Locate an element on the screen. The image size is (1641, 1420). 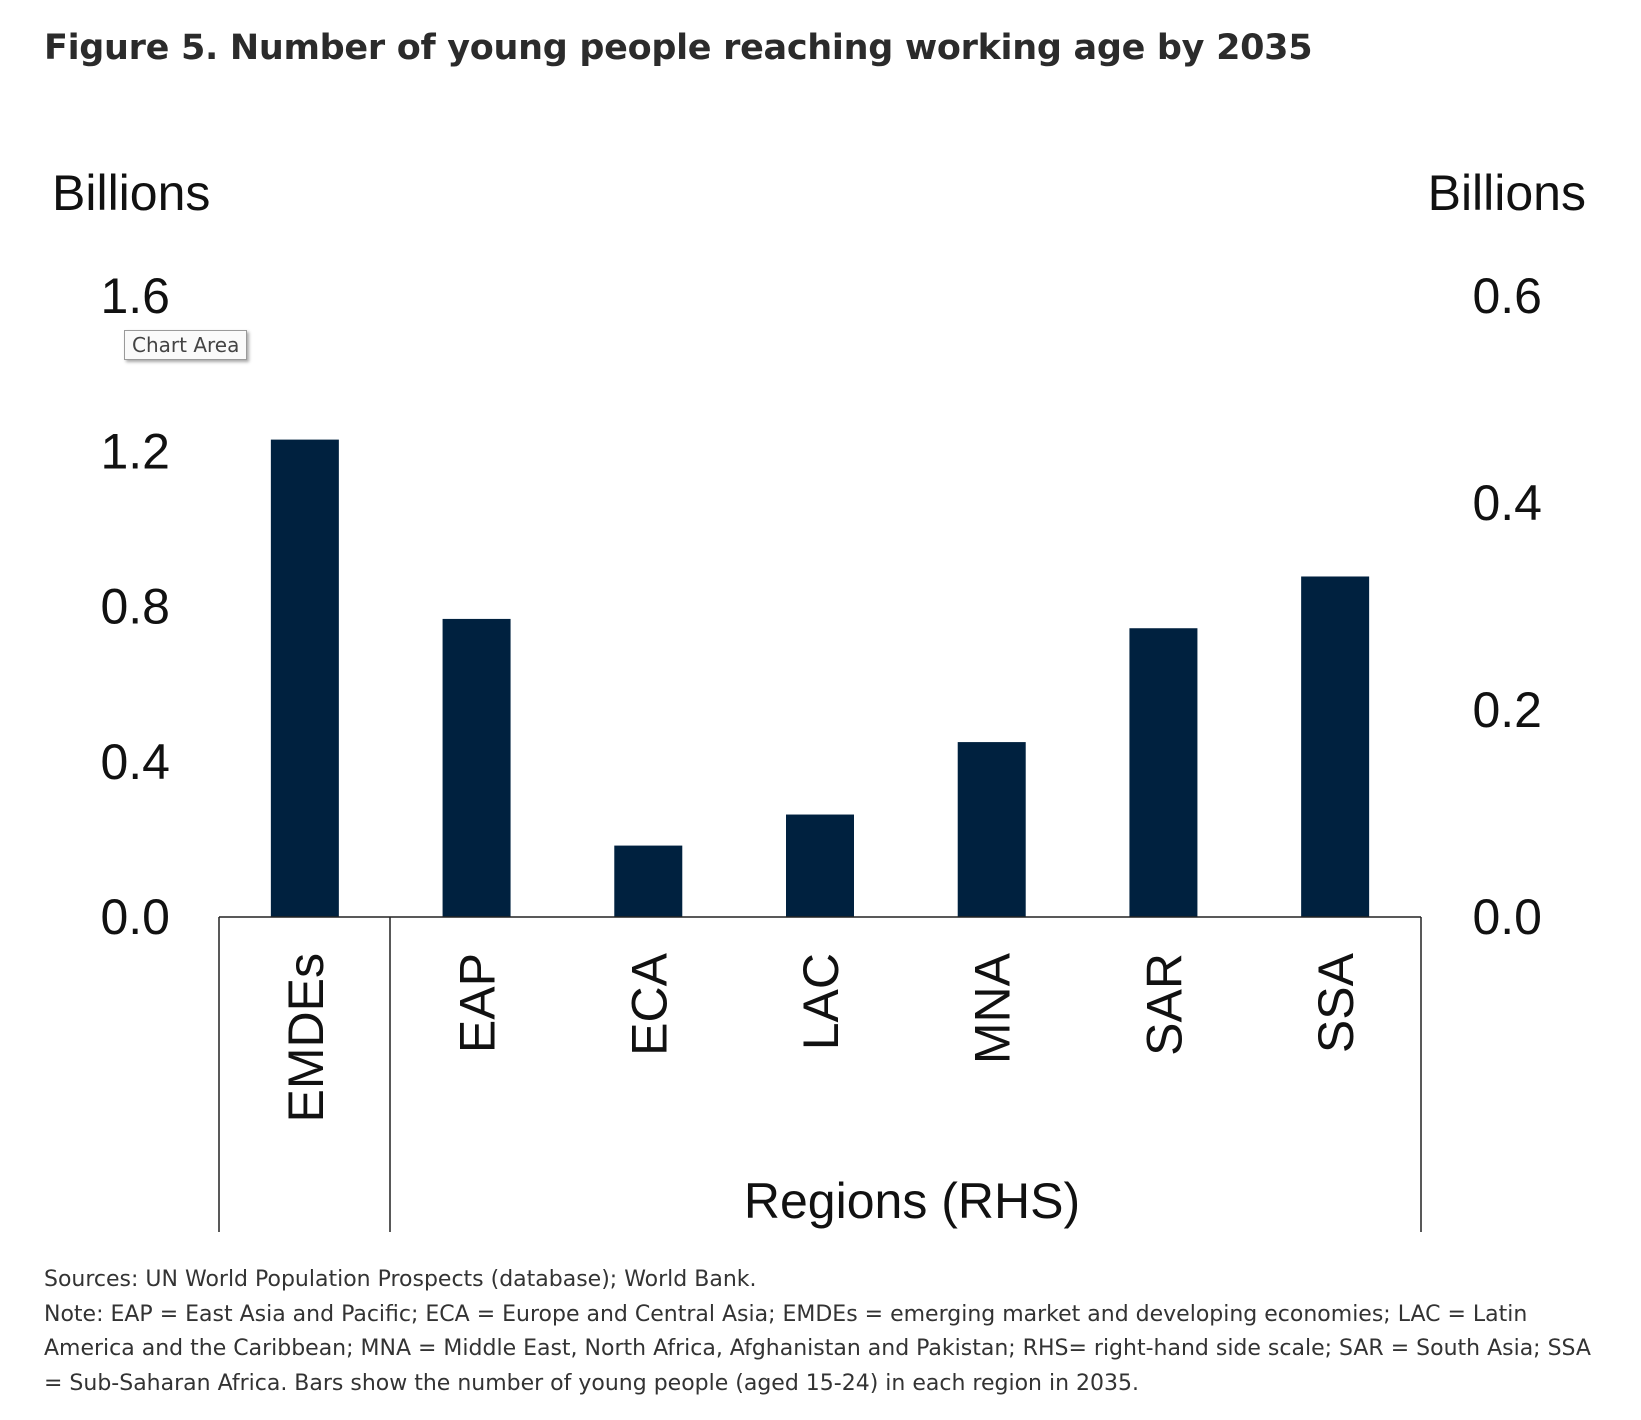
bar-eca is located at coordinates (648, 881).